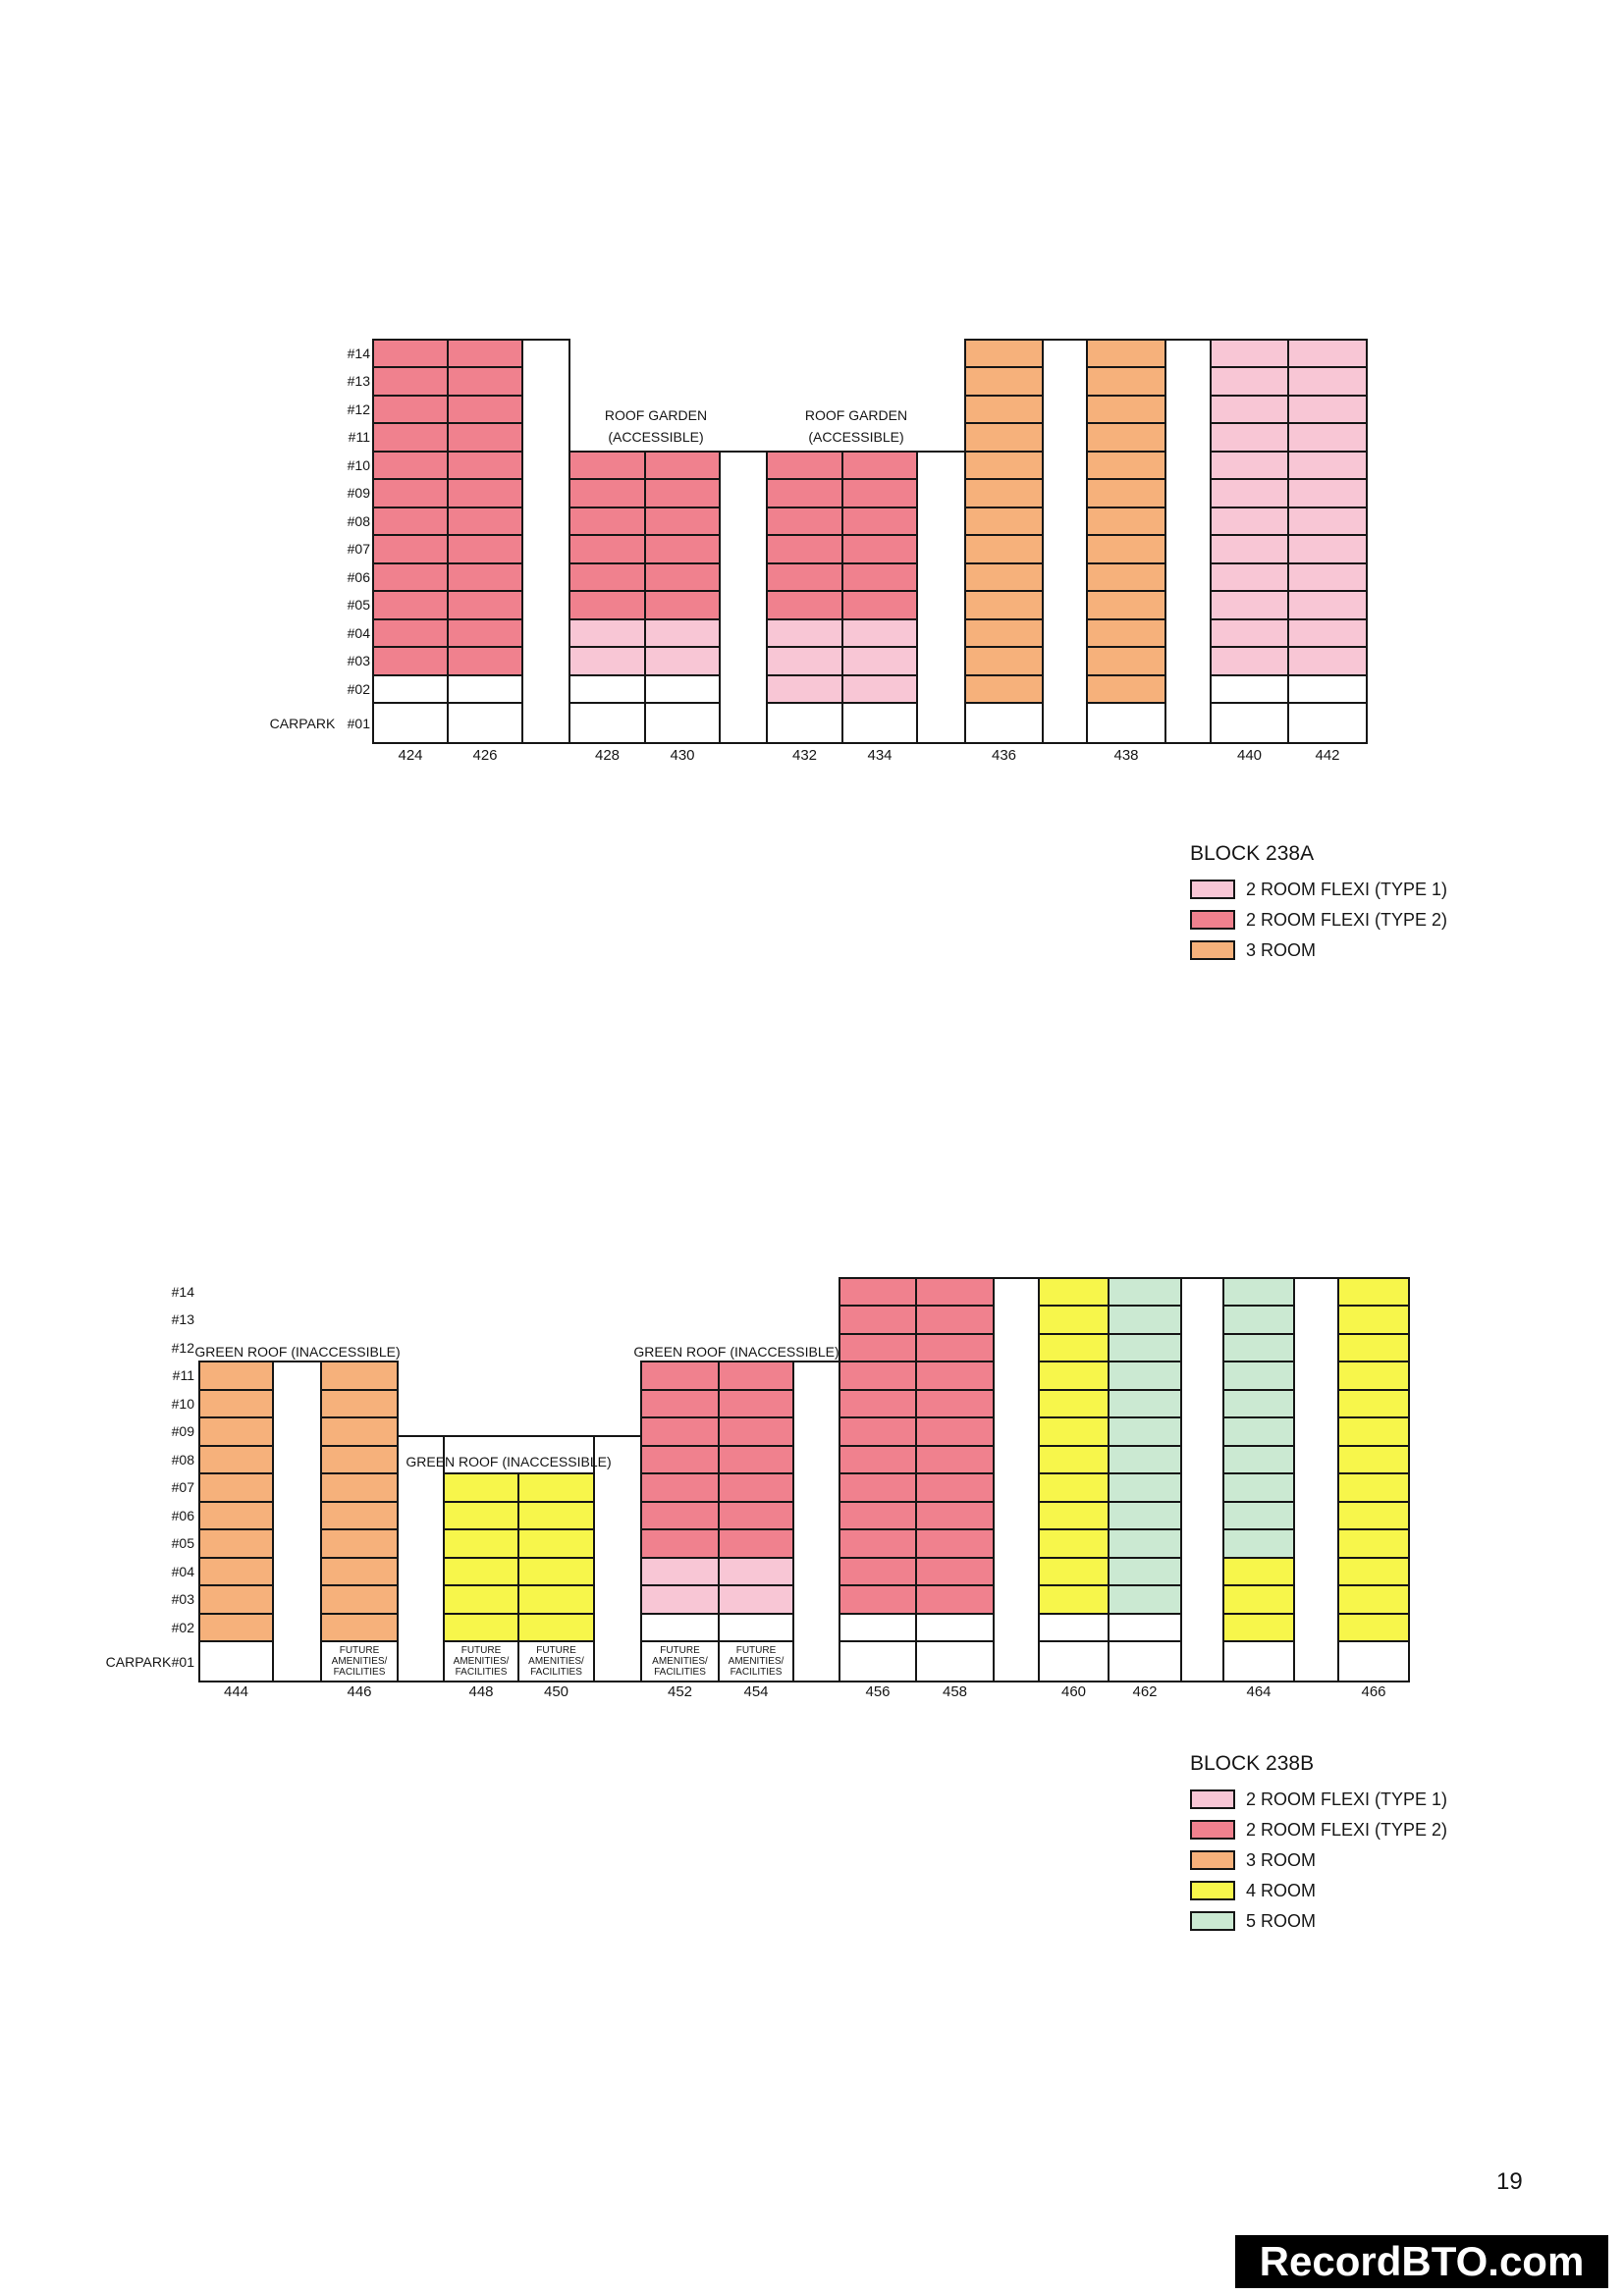  I want to click on legend-swatch, so click(1212, 1799).